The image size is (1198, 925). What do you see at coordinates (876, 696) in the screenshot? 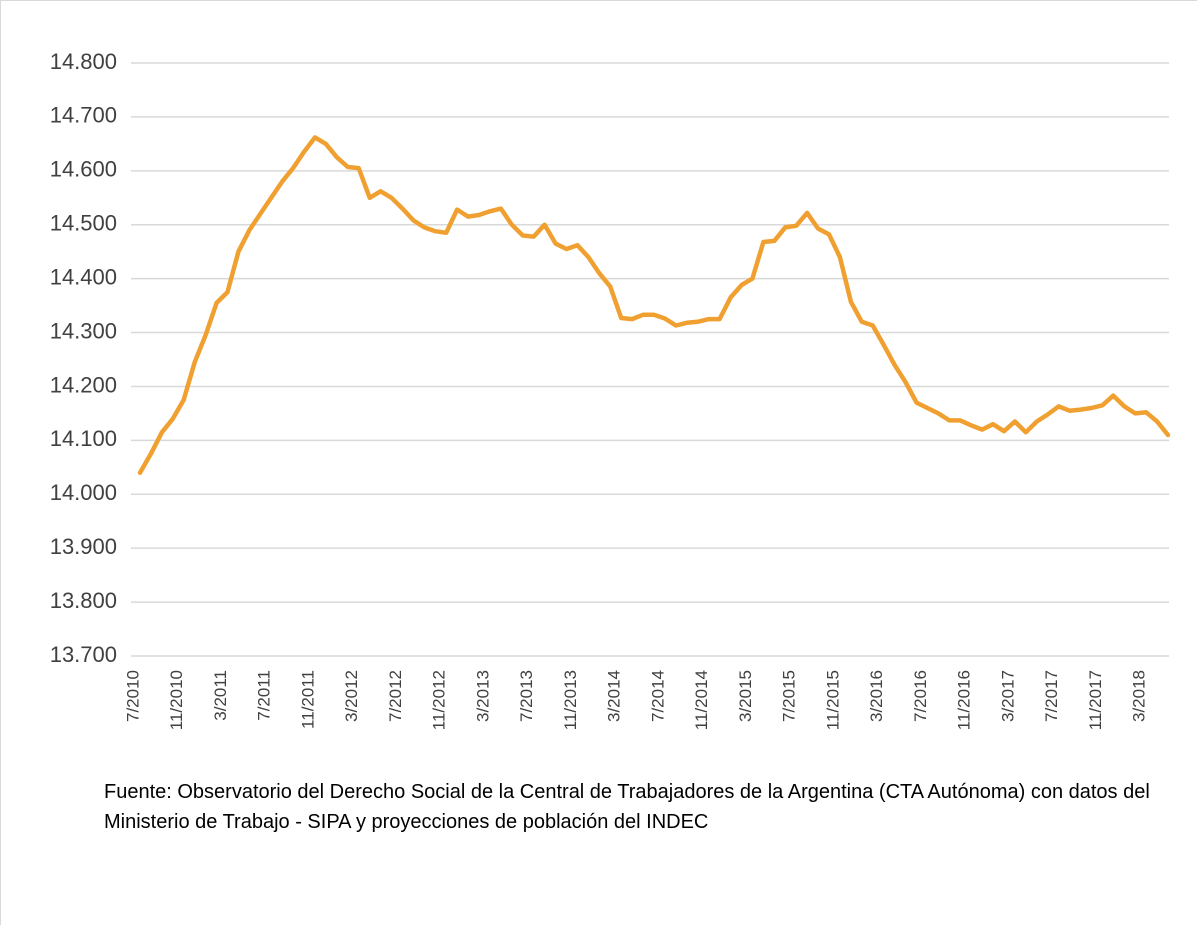
I see `x-tick-label: 3/2016` at bounding box center [876, 696].